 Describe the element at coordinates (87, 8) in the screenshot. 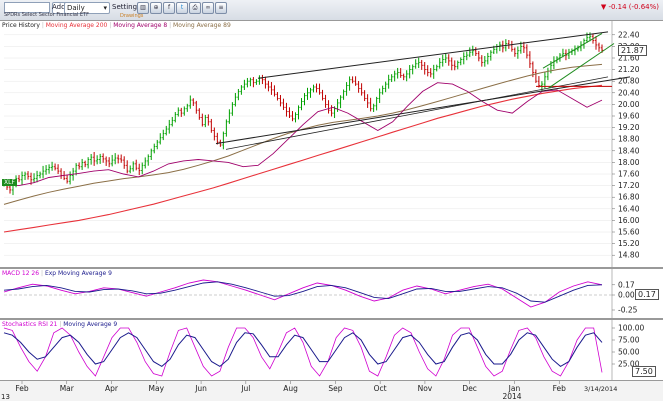

I see `interval-select: Daily ▾` at that location.